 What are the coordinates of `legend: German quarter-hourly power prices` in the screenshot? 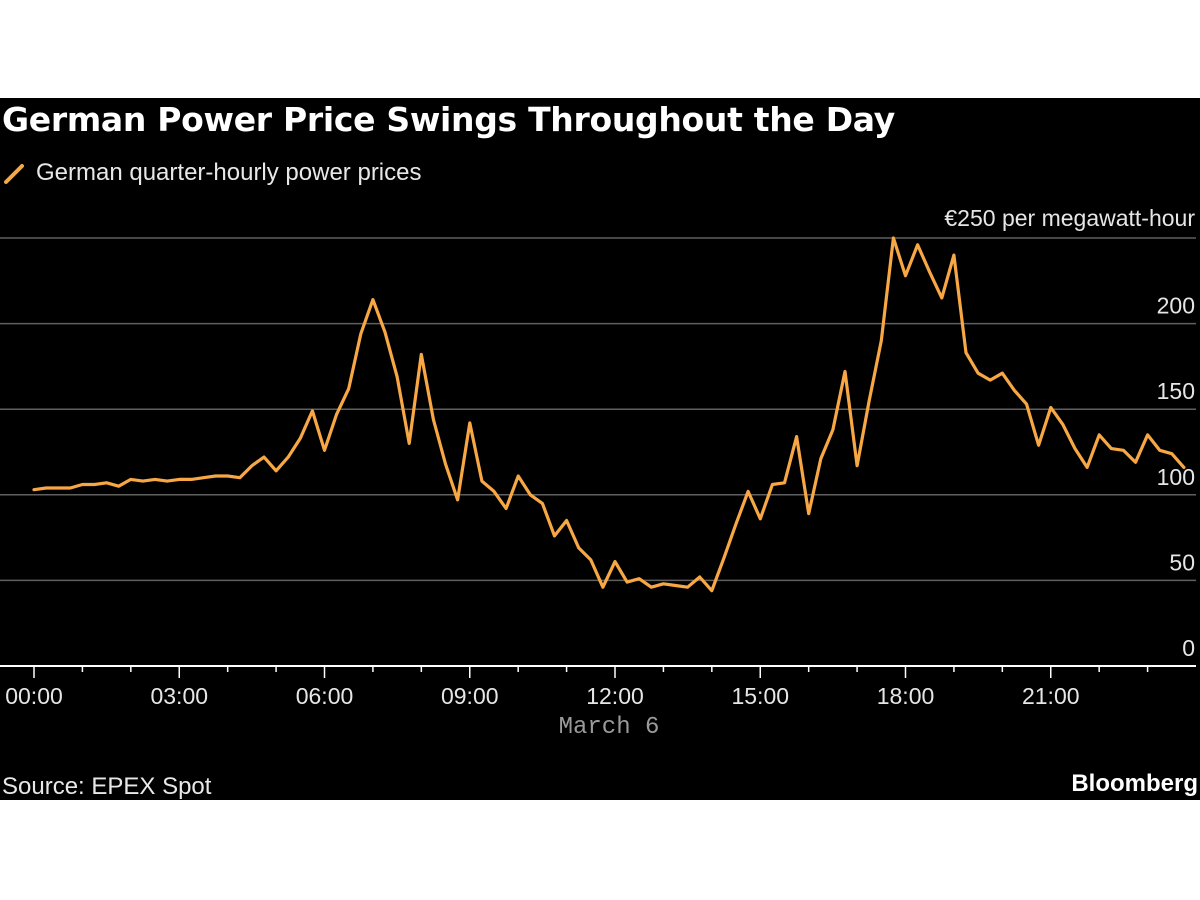 It's located at (212, 173).